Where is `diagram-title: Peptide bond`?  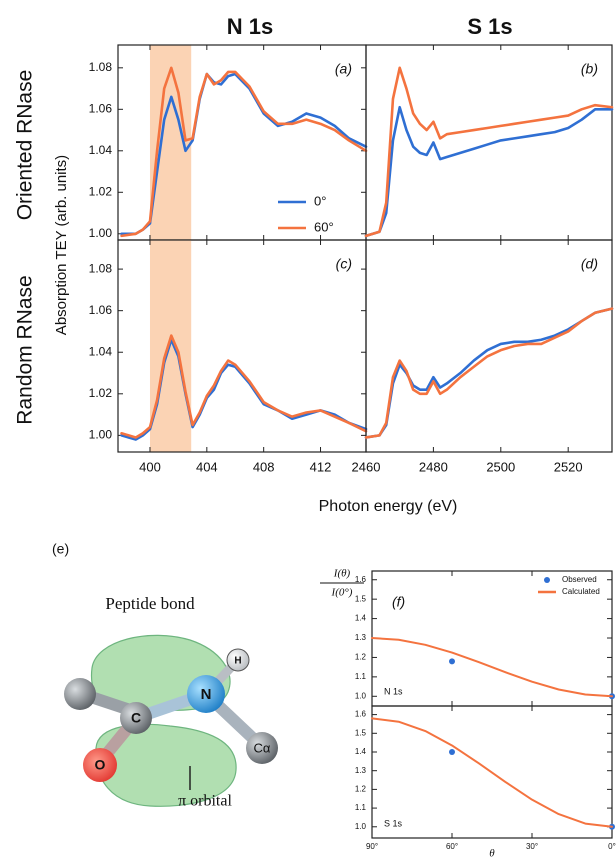 diagram-title: Peptide bond is located at coordinates (150, 603).